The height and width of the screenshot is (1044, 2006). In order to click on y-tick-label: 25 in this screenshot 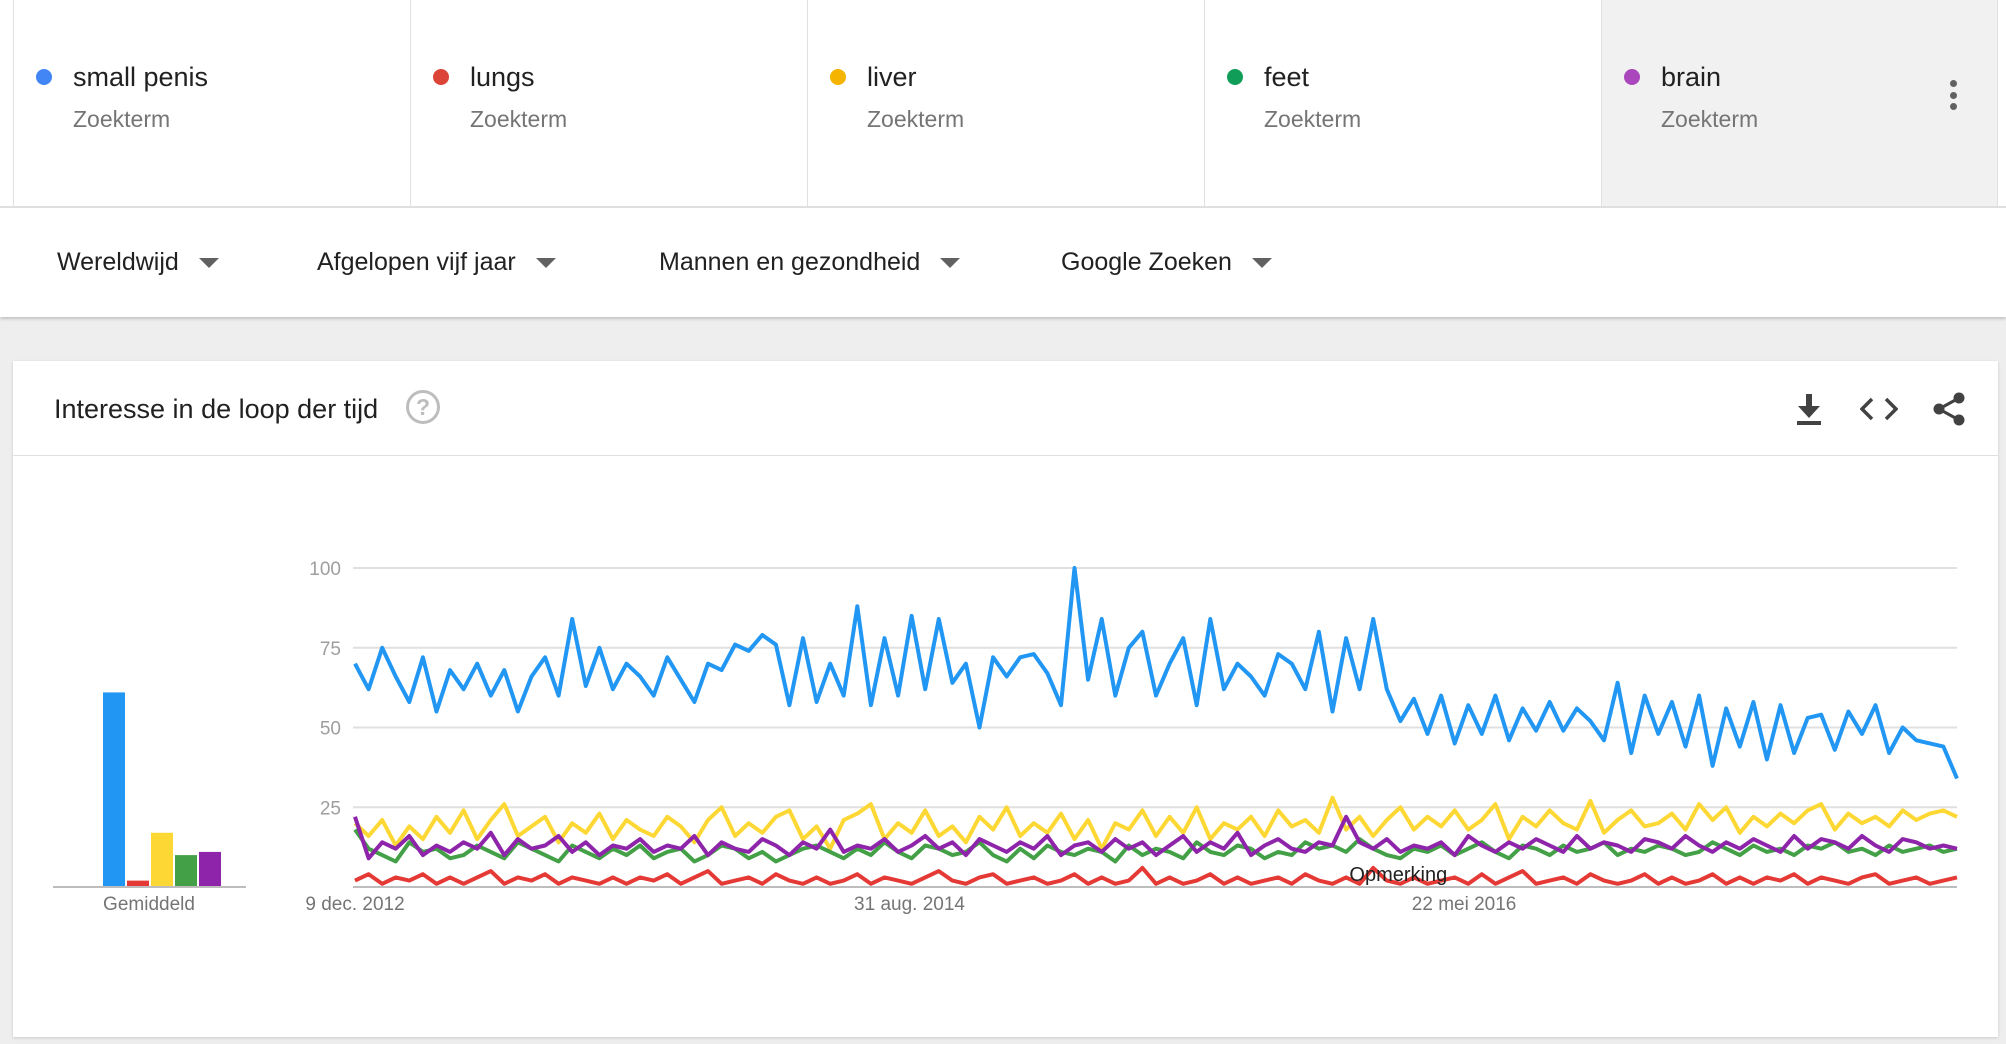, I will do `click(330, 808)`.